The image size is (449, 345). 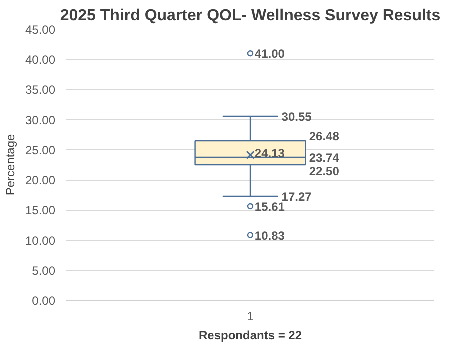 I want to click on annotation: 41.00, so click(x=270, y=54).